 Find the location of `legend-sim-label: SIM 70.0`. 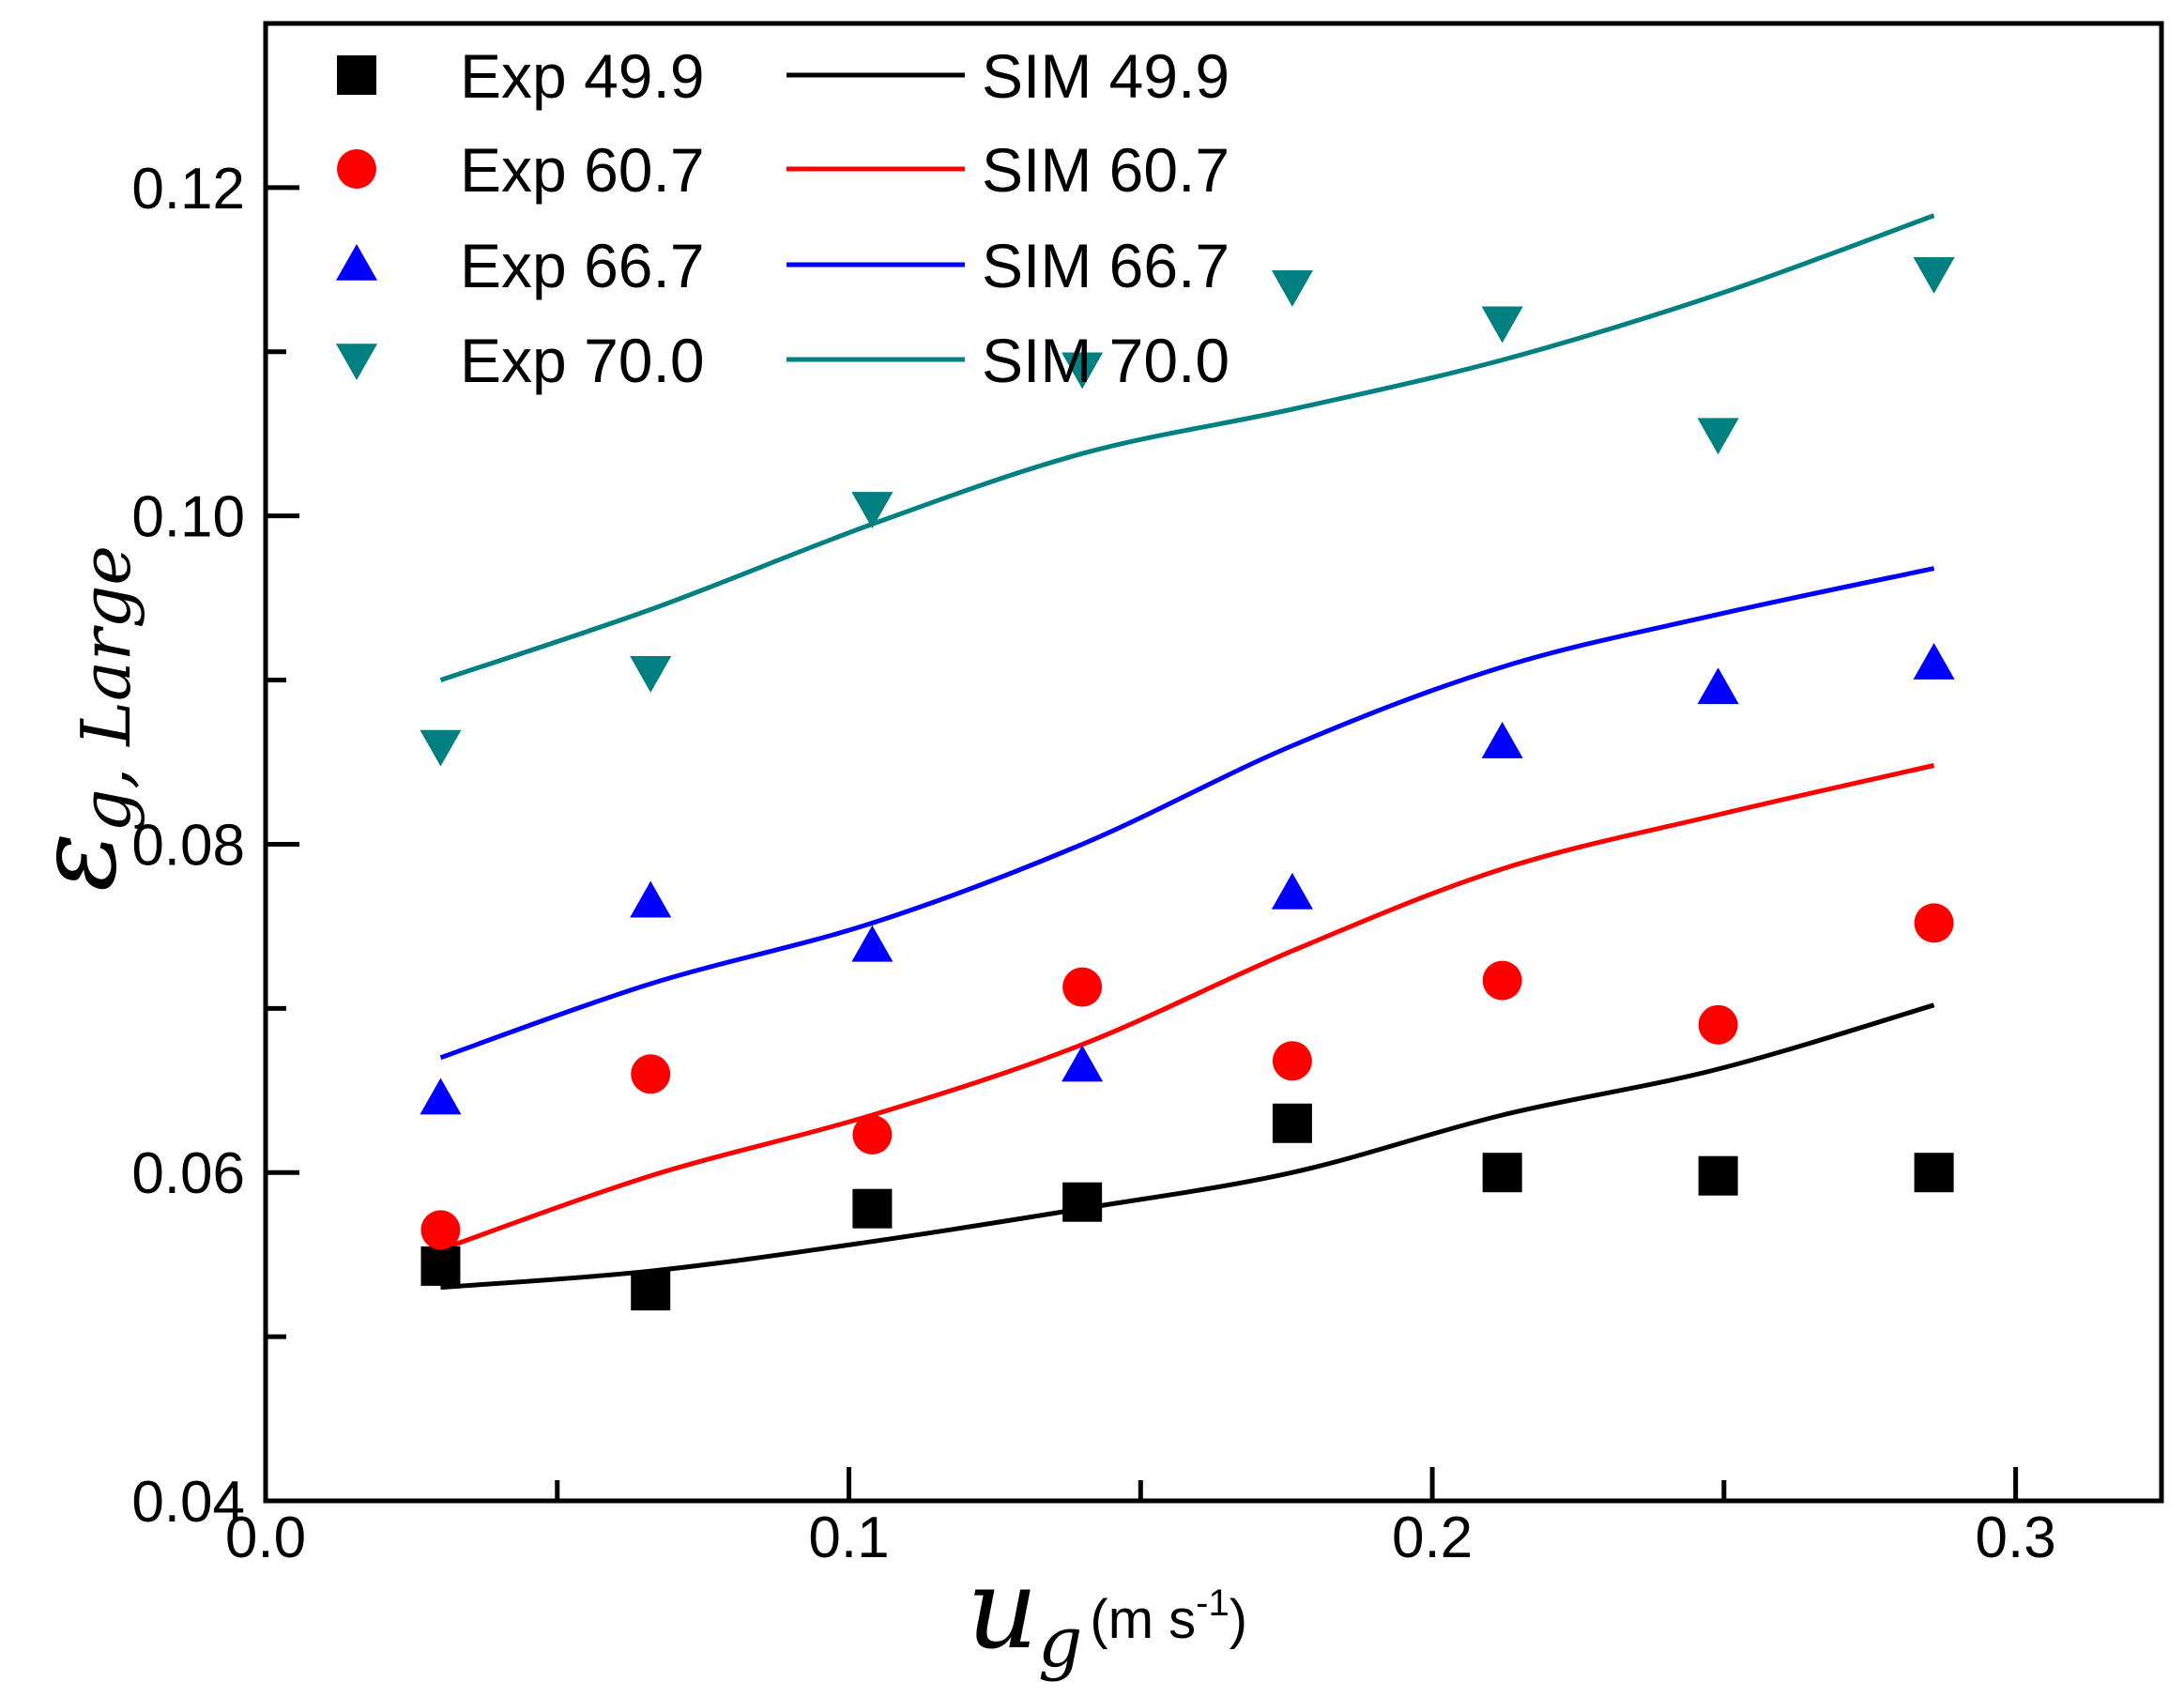

legend-sim-label: SIM 70.0 is located at coordinates (1105, 361).